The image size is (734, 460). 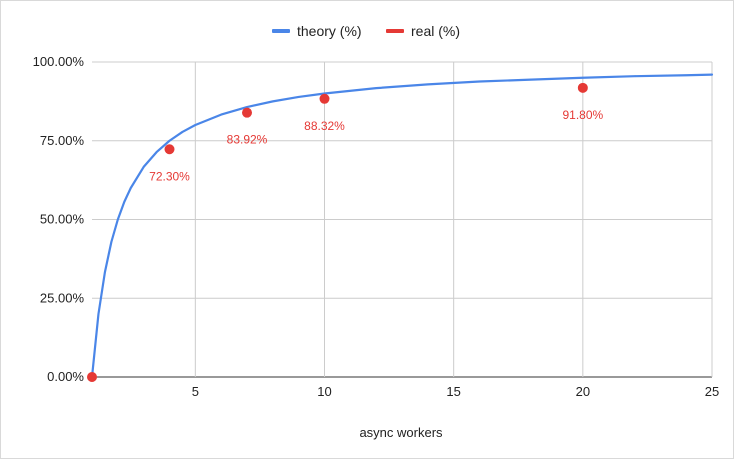 I want to click on x-tick-label: 20, so click(x=583, y=391).